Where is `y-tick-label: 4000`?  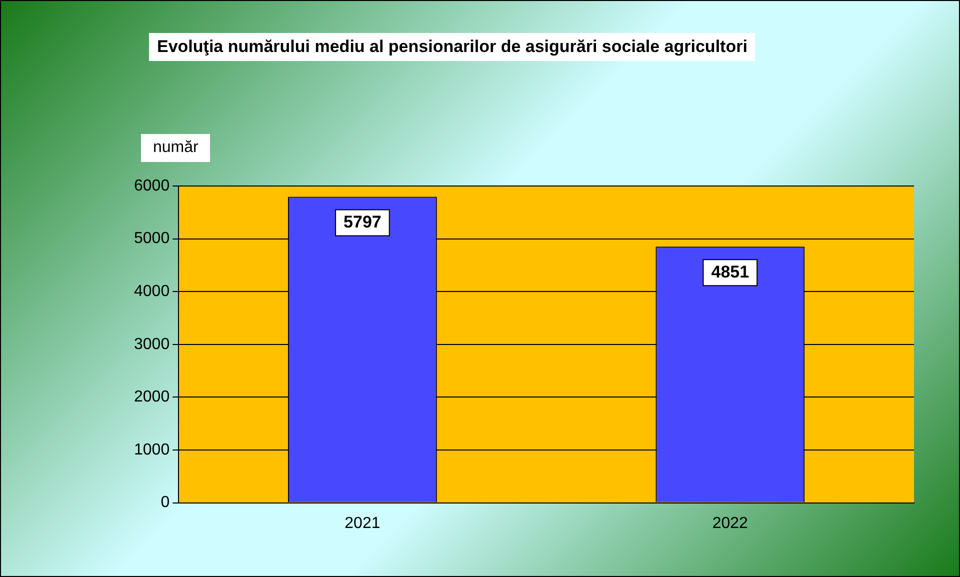
y-tick-label: 4000 is located at coordinates (152, 291).